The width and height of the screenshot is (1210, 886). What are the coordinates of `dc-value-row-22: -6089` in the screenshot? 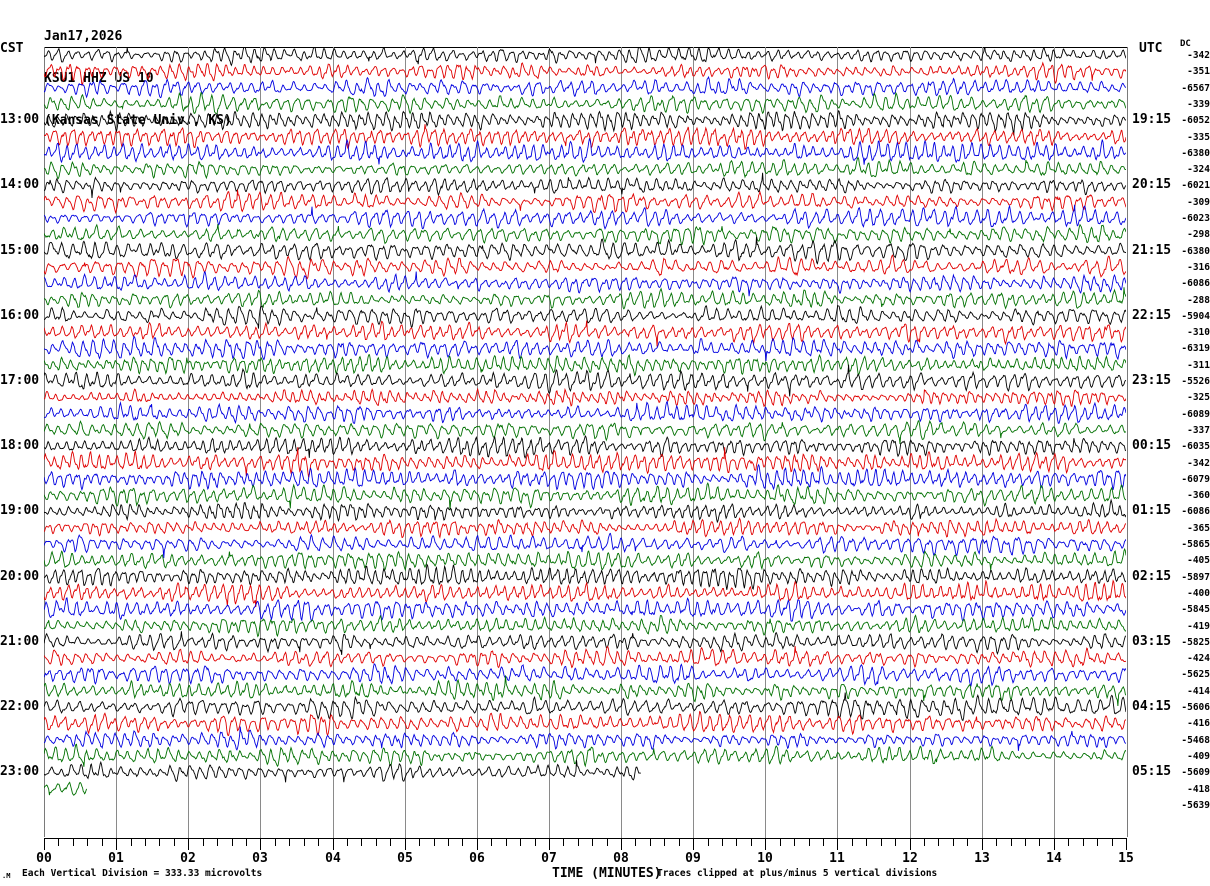 It's located at (1195, 414).